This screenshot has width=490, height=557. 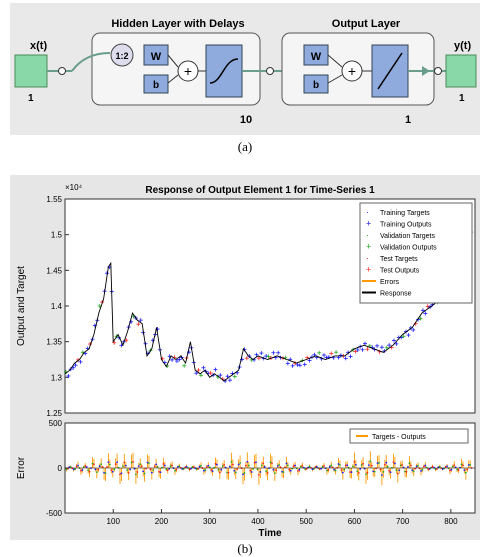 I want to click on hidden-weight-label: W, so click(x=156, y=57).